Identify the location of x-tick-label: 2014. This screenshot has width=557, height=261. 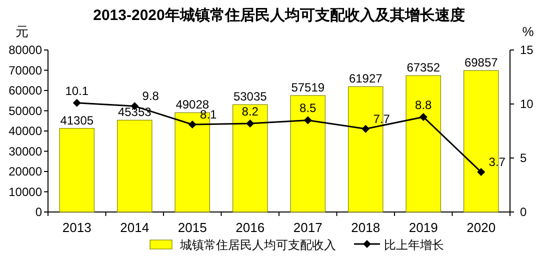
(135, 227).